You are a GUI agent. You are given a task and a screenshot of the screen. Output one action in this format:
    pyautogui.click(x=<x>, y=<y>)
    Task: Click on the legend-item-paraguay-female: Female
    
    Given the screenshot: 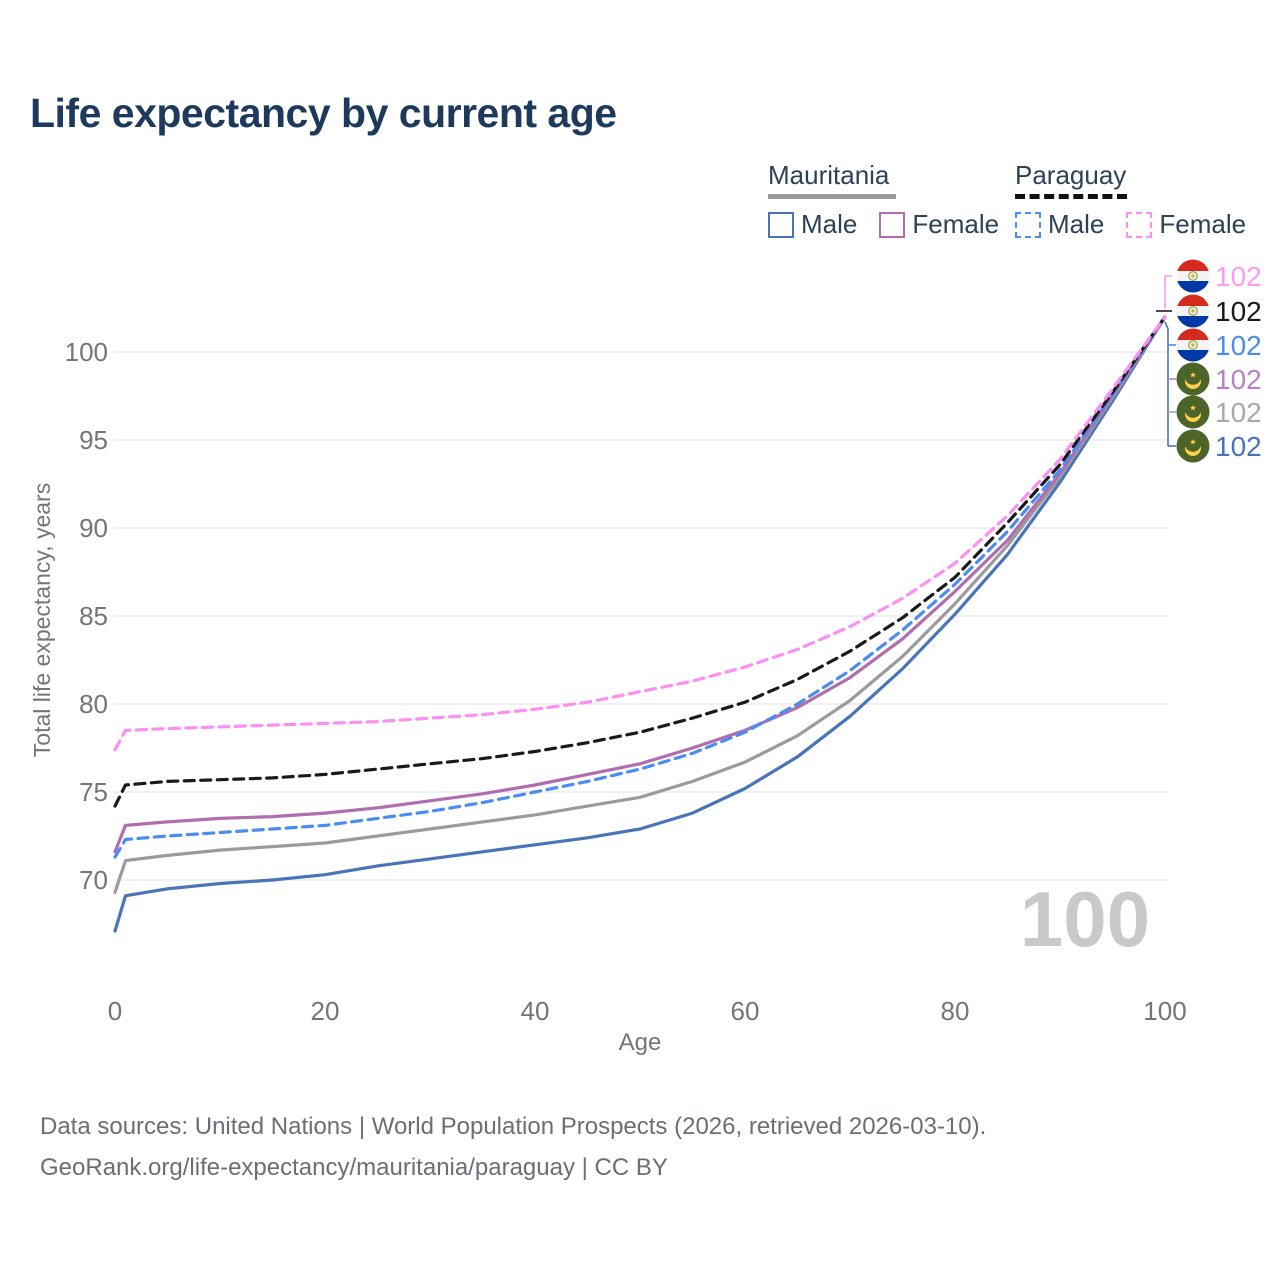 What is the action you would take?
    pyautogui.click(x=1197, y=224)
    